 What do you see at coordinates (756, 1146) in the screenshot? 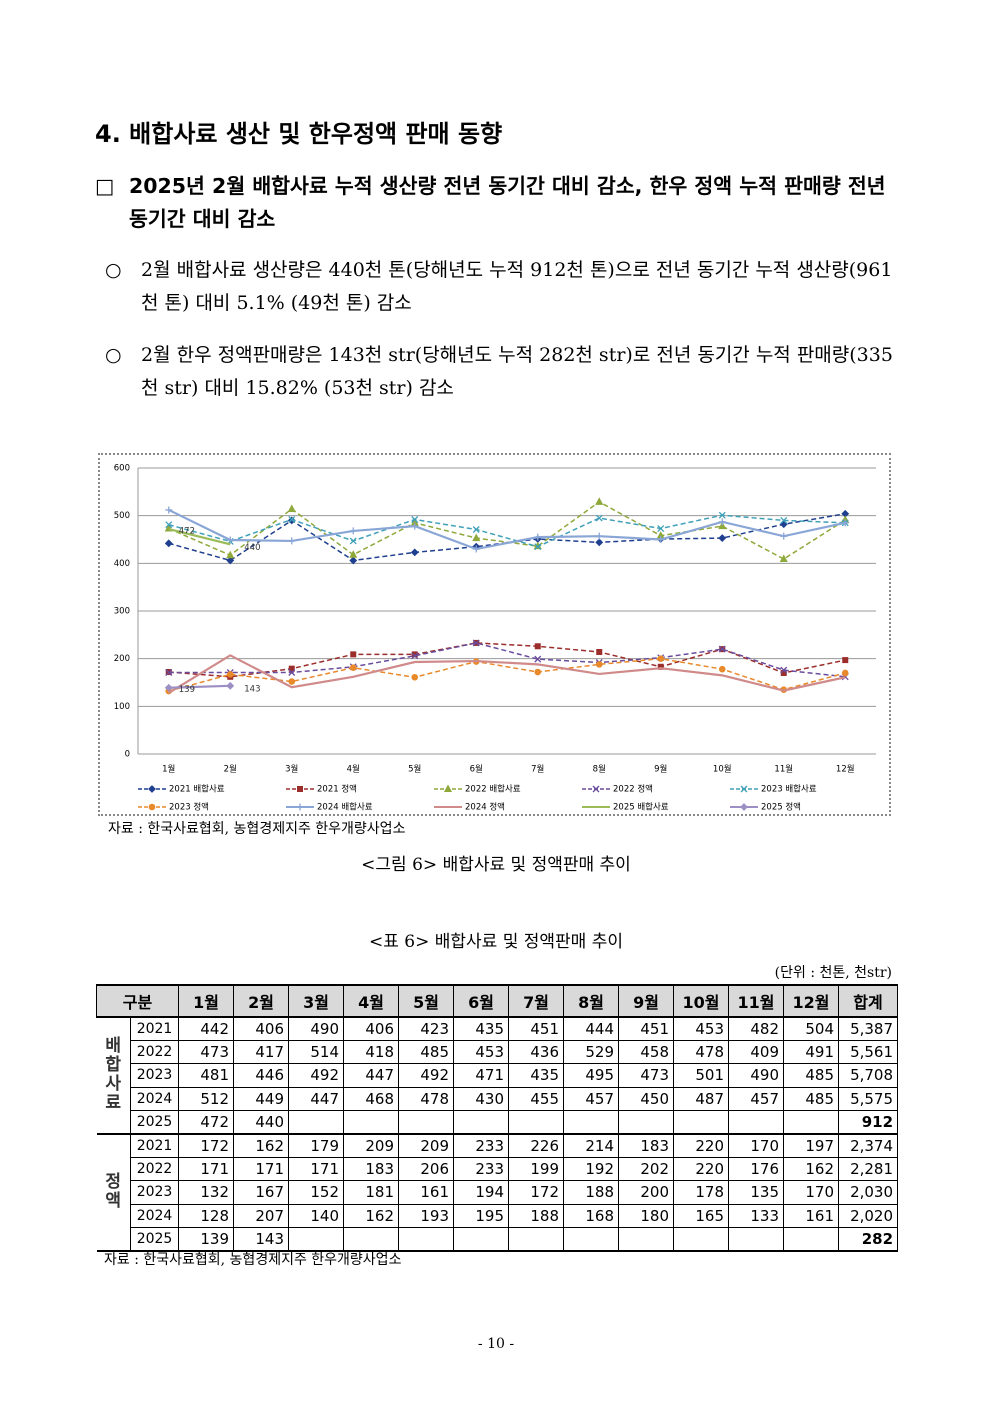
I see `table-cell: 170` at bounding box center [756, 1146].